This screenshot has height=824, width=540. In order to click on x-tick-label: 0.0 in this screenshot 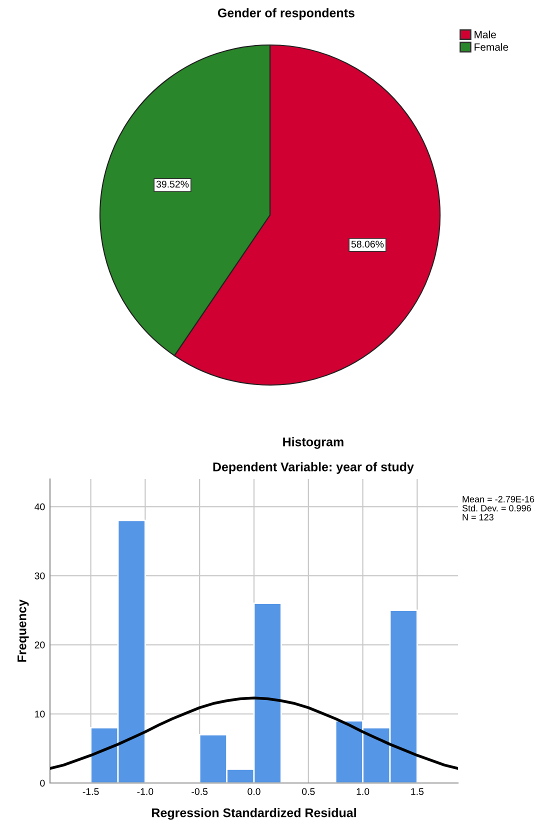, I will do `click(254, 791)`.